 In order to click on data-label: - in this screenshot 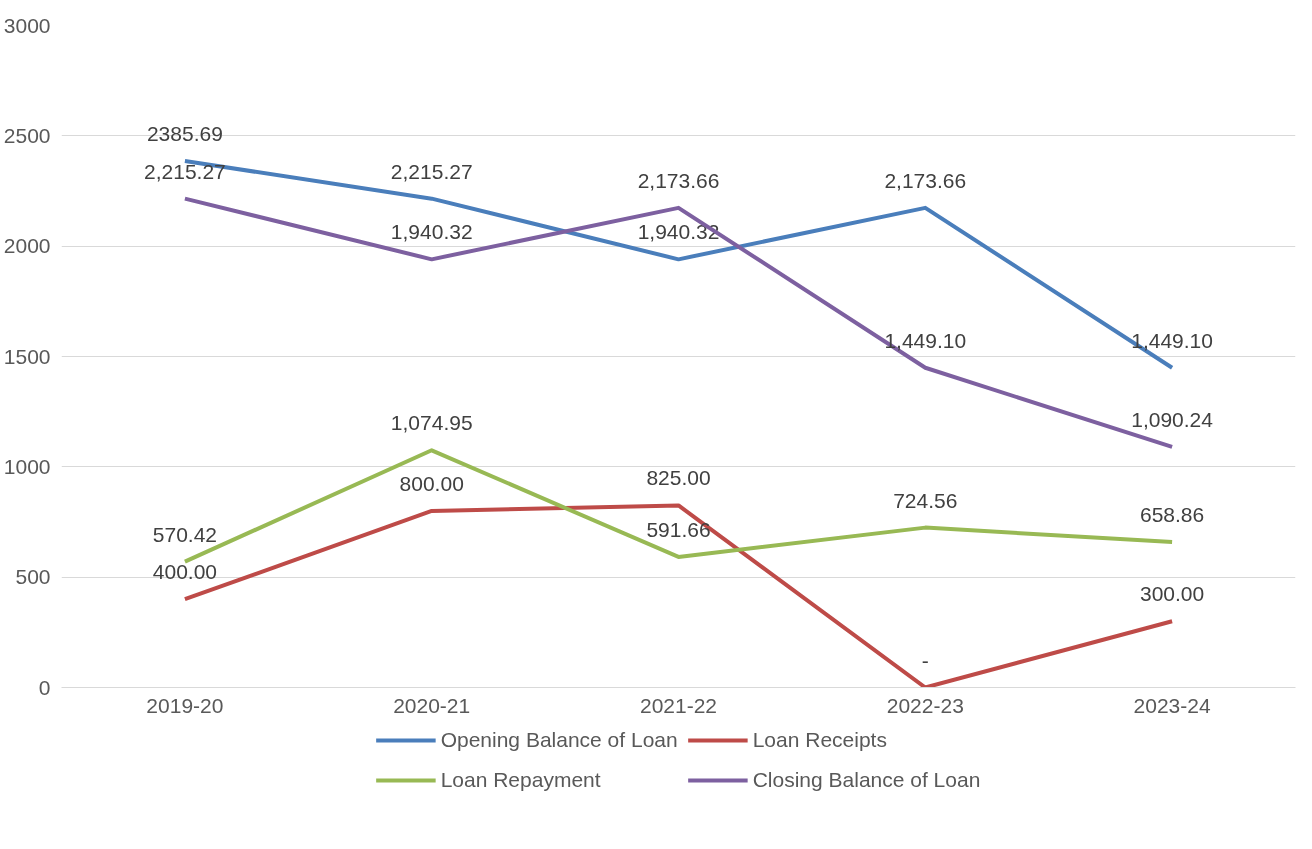, I will do `click(925, 660)`.